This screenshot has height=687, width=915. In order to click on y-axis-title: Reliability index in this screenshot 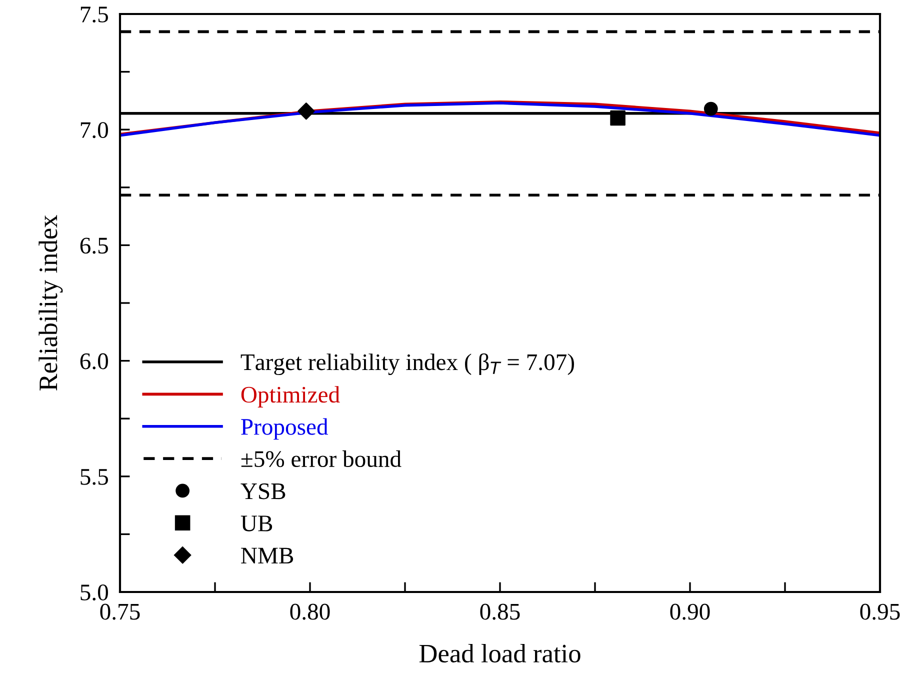, I will do `click(50, 303)`.